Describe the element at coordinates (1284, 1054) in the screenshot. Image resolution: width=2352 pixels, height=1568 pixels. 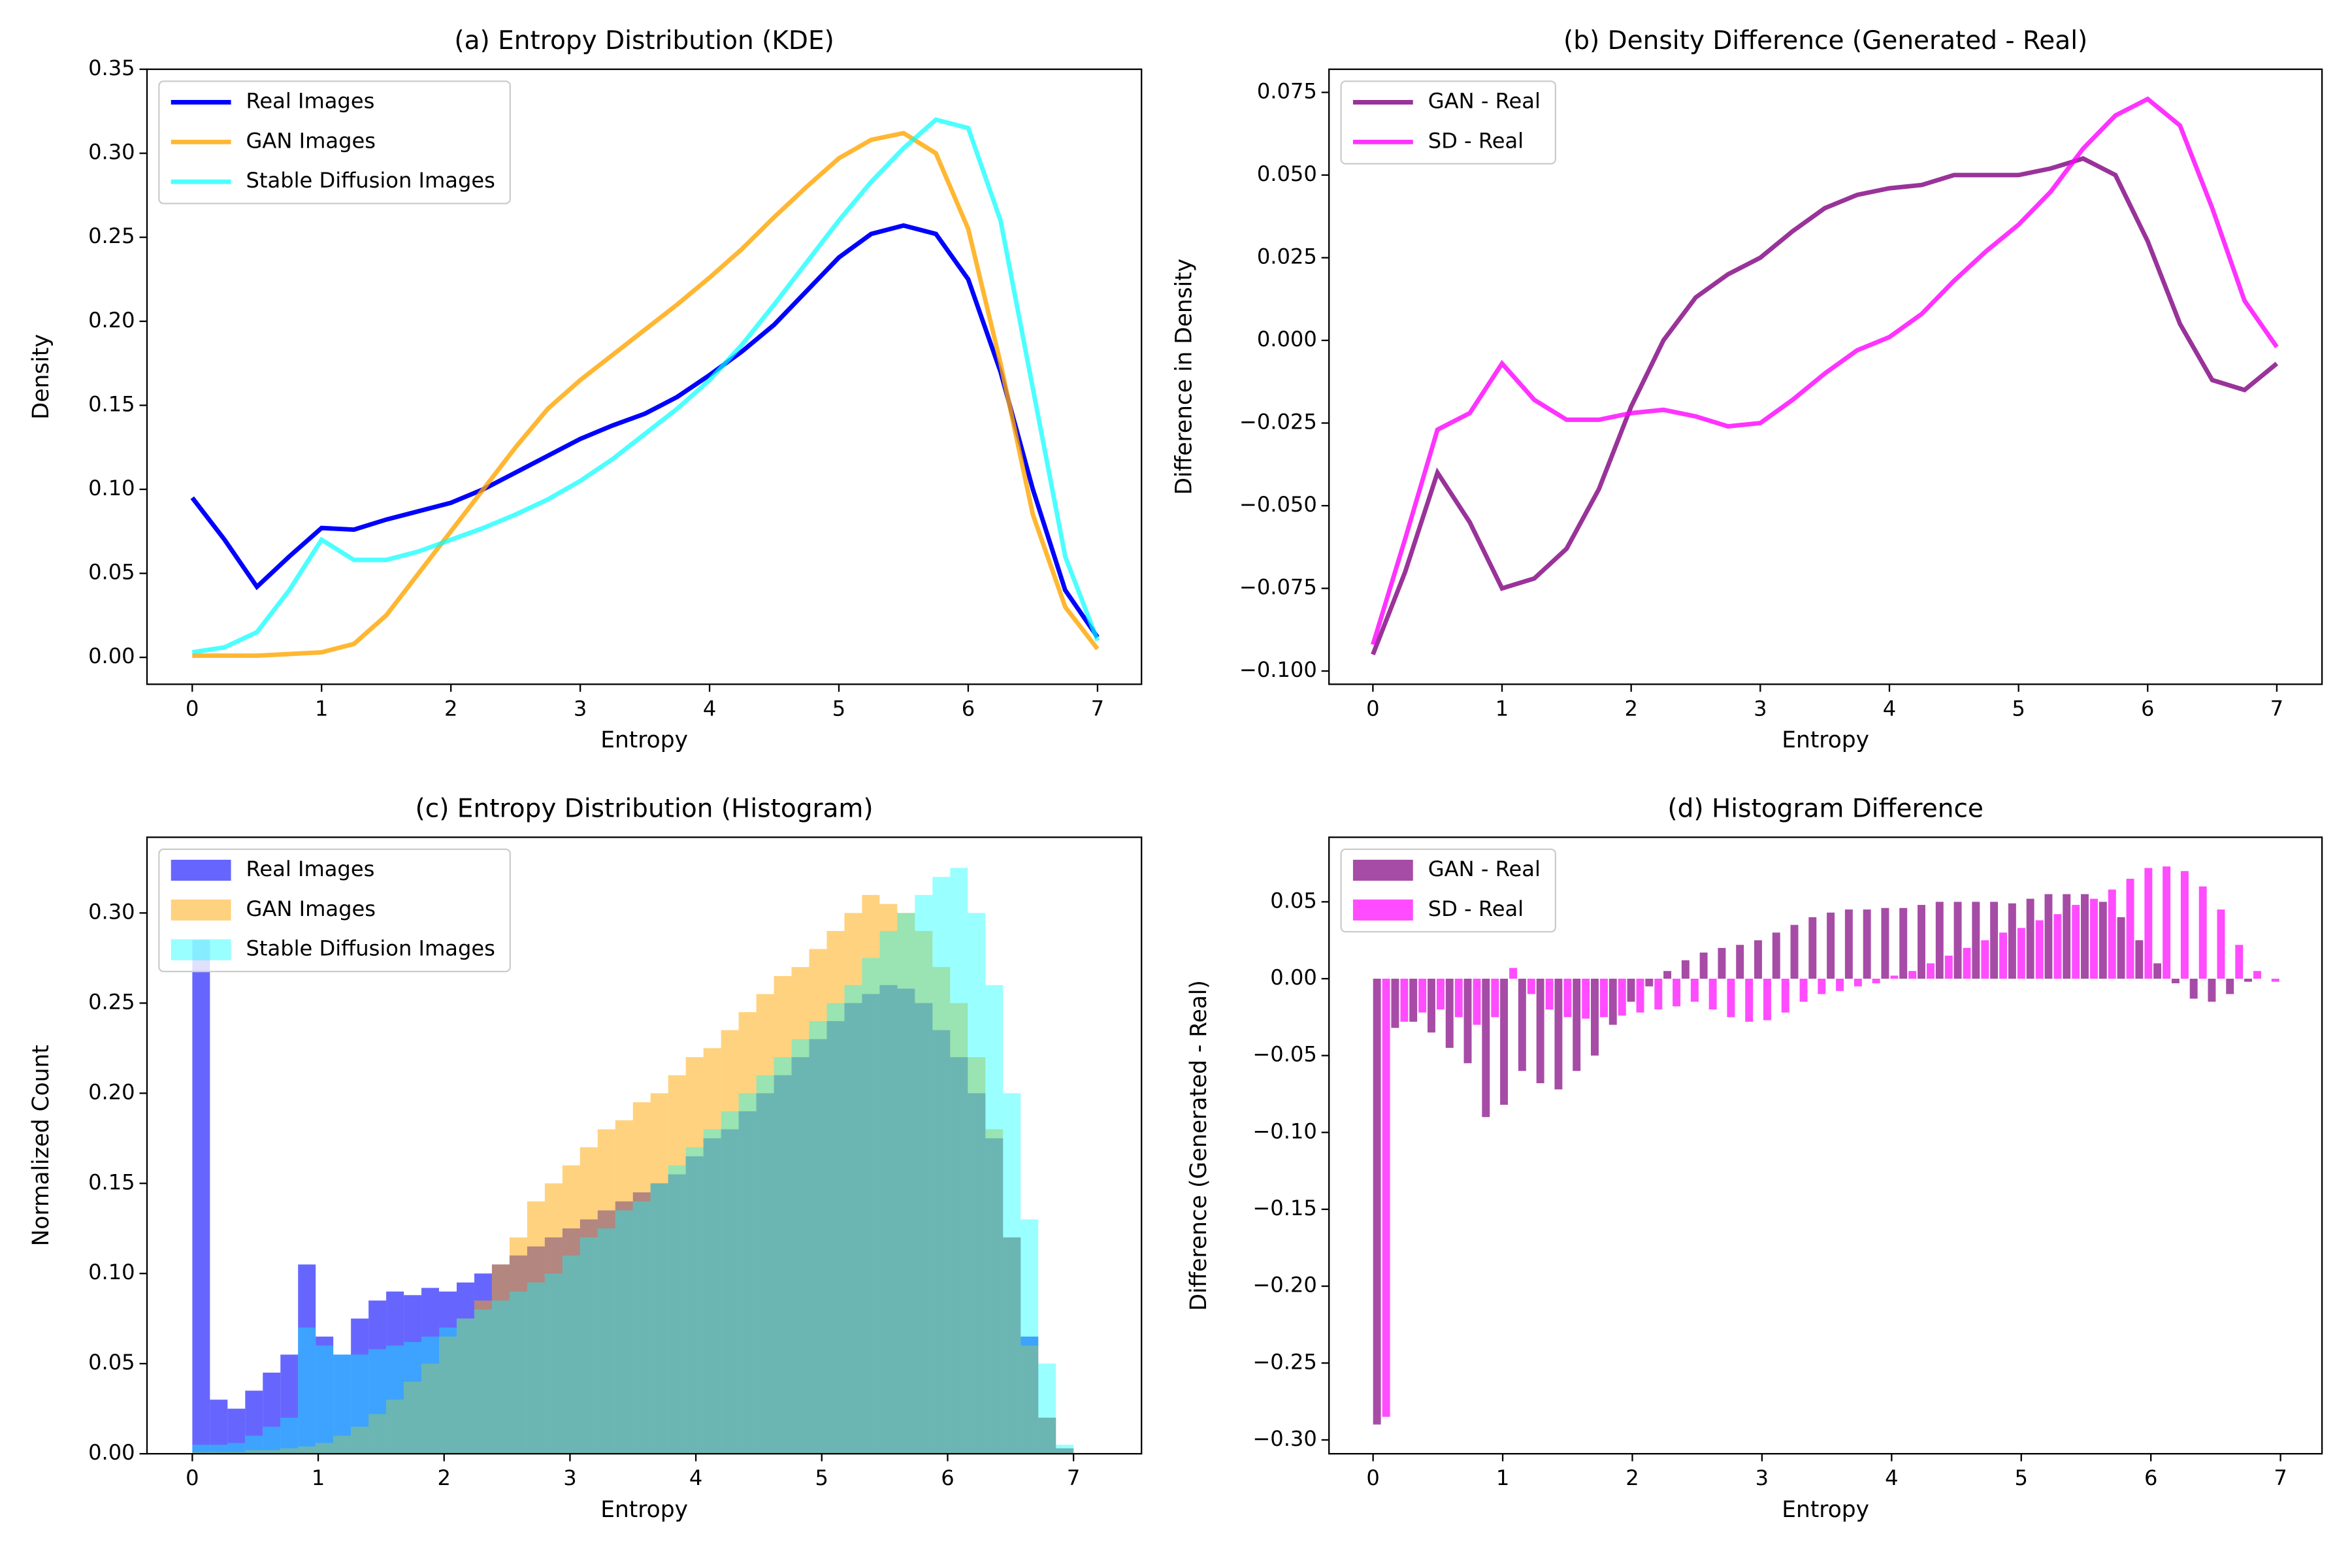
I see `y-tick-label: −0.05` at that location.